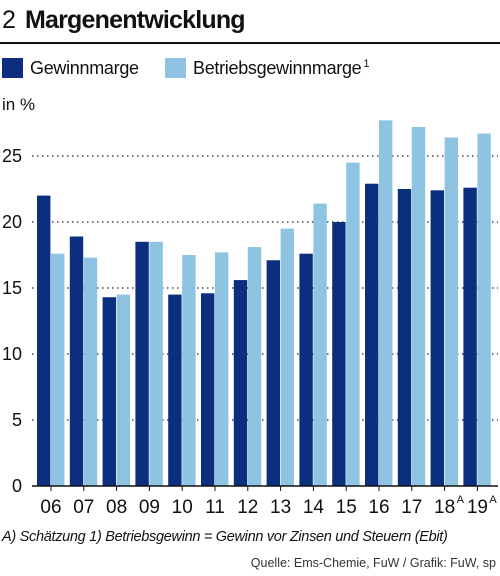 This screenshot has width=500, height=576. I want to click on legend-label-gewinnmarge: Gewinnmarge, so click(84, 67).